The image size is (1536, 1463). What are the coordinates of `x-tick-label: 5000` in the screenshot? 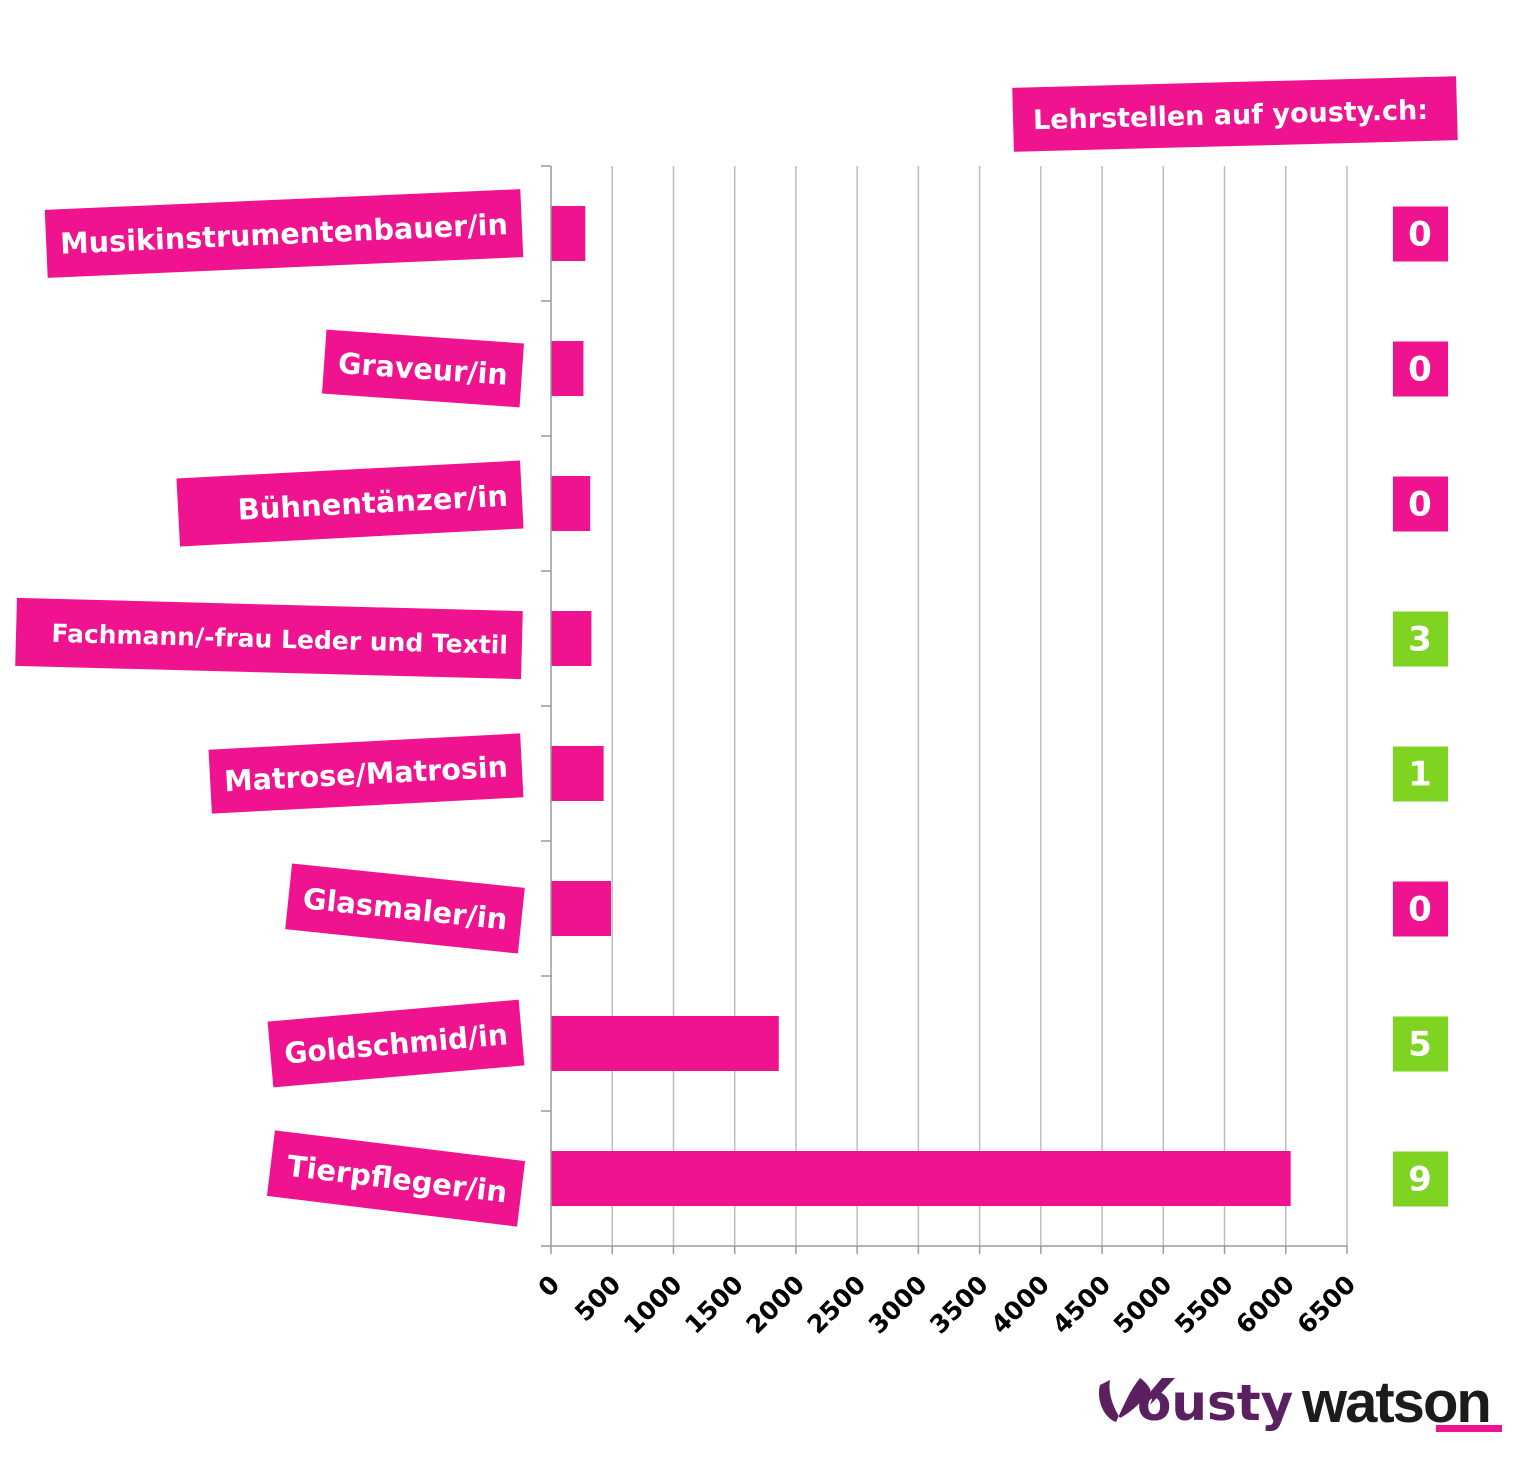 It's located at (1143, 1305).